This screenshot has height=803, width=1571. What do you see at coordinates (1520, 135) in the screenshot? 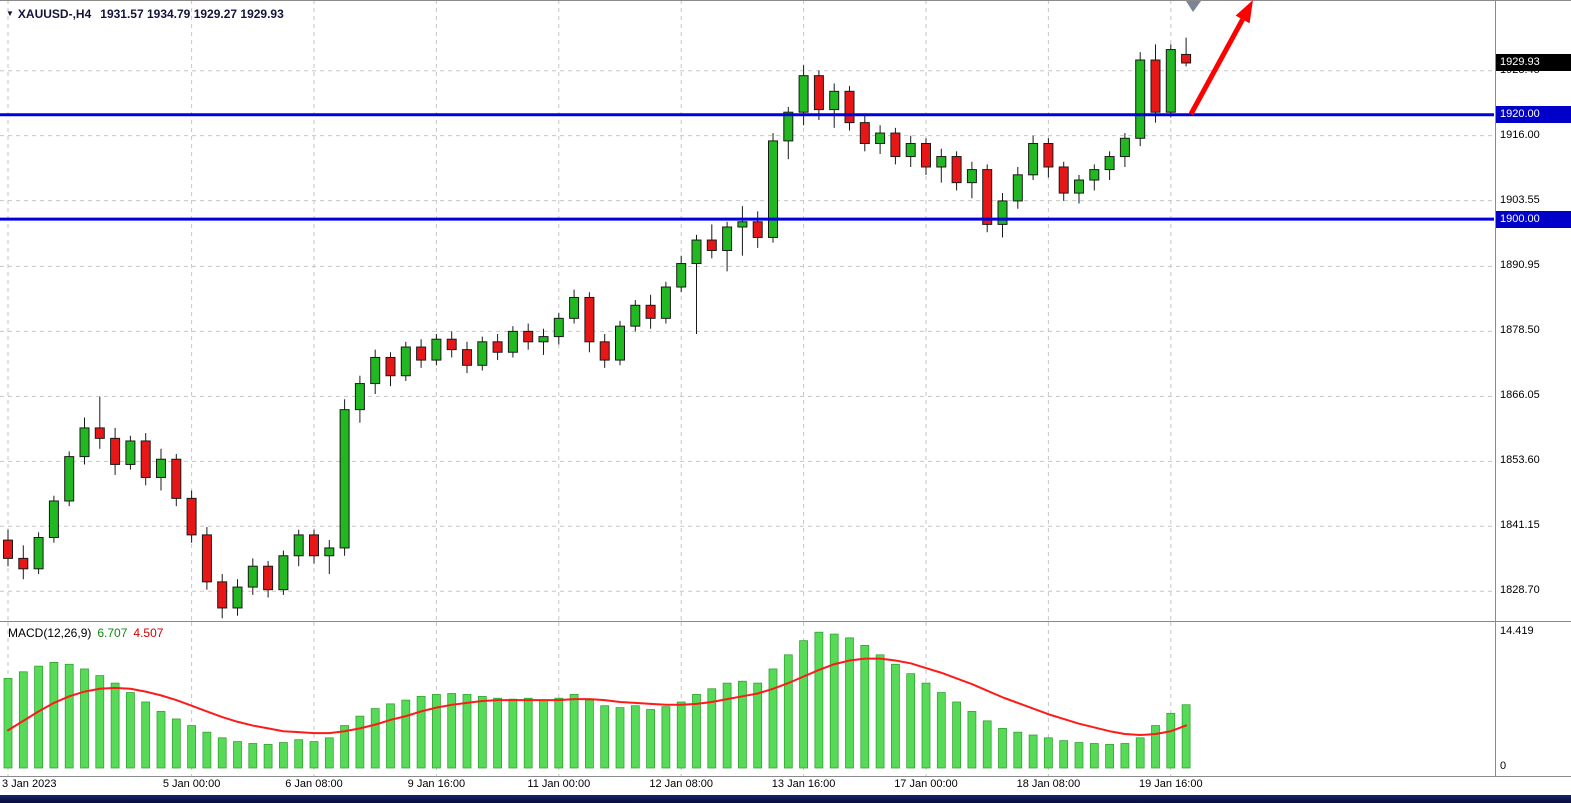
I see `price-tick-label: 1916.00` at bounding box center [1520, 135].